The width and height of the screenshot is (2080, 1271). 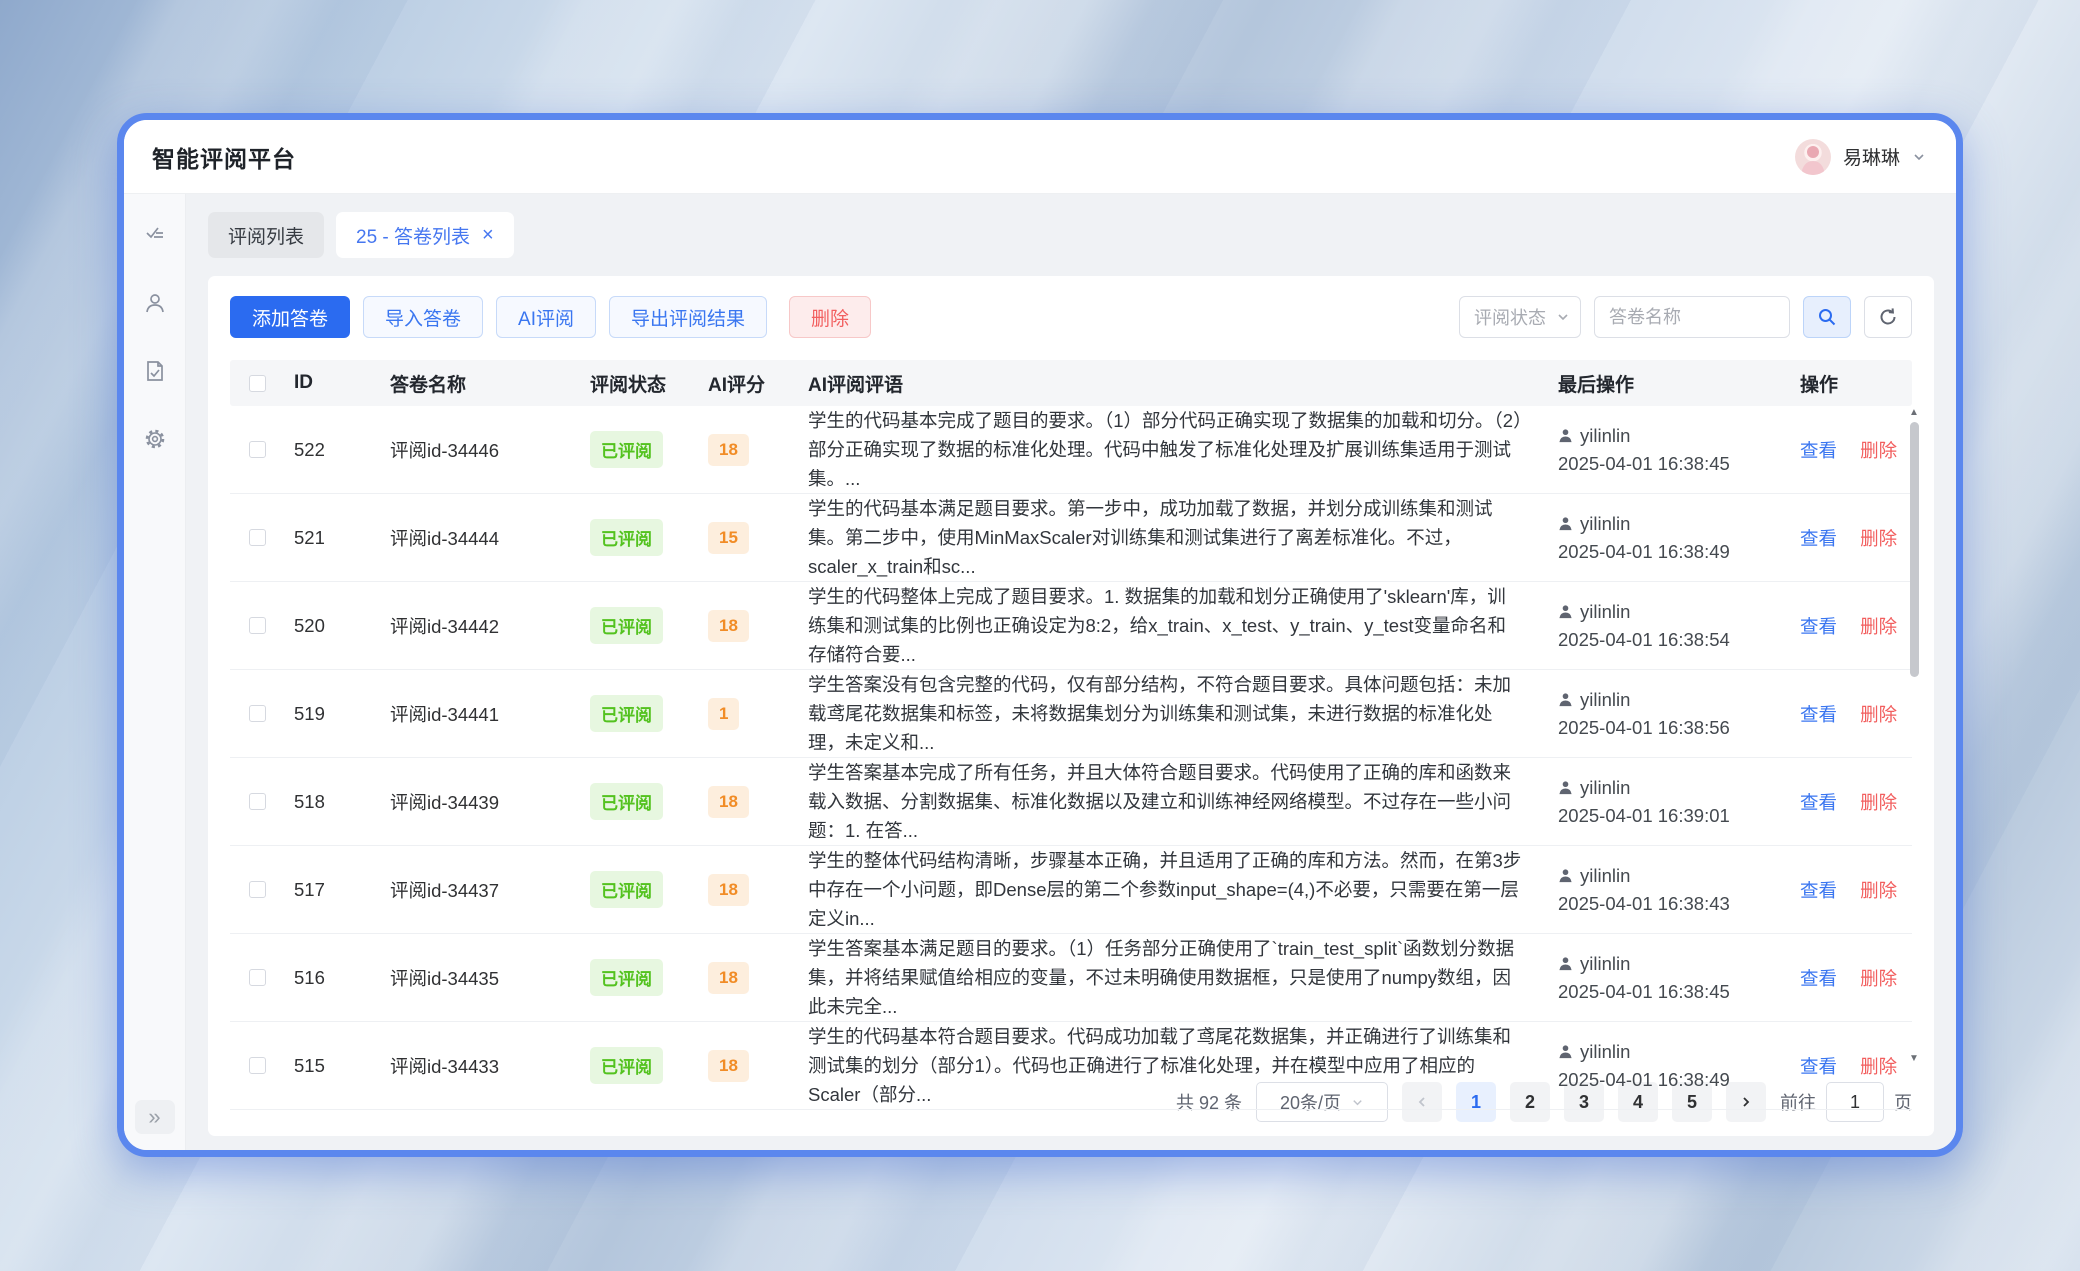 What do you see at coordinates (1071, 235) in the screenshot?
I see `tab-bar: 评阅列表 25 - 答卷列表 ×` at bounding box center [1071, 235].